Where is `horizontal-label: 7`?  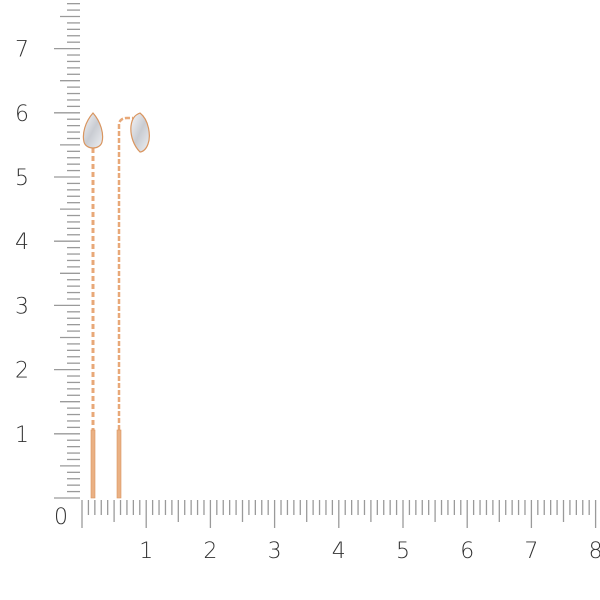
horizontal-label: 7 is located at coordinates (531, 551).